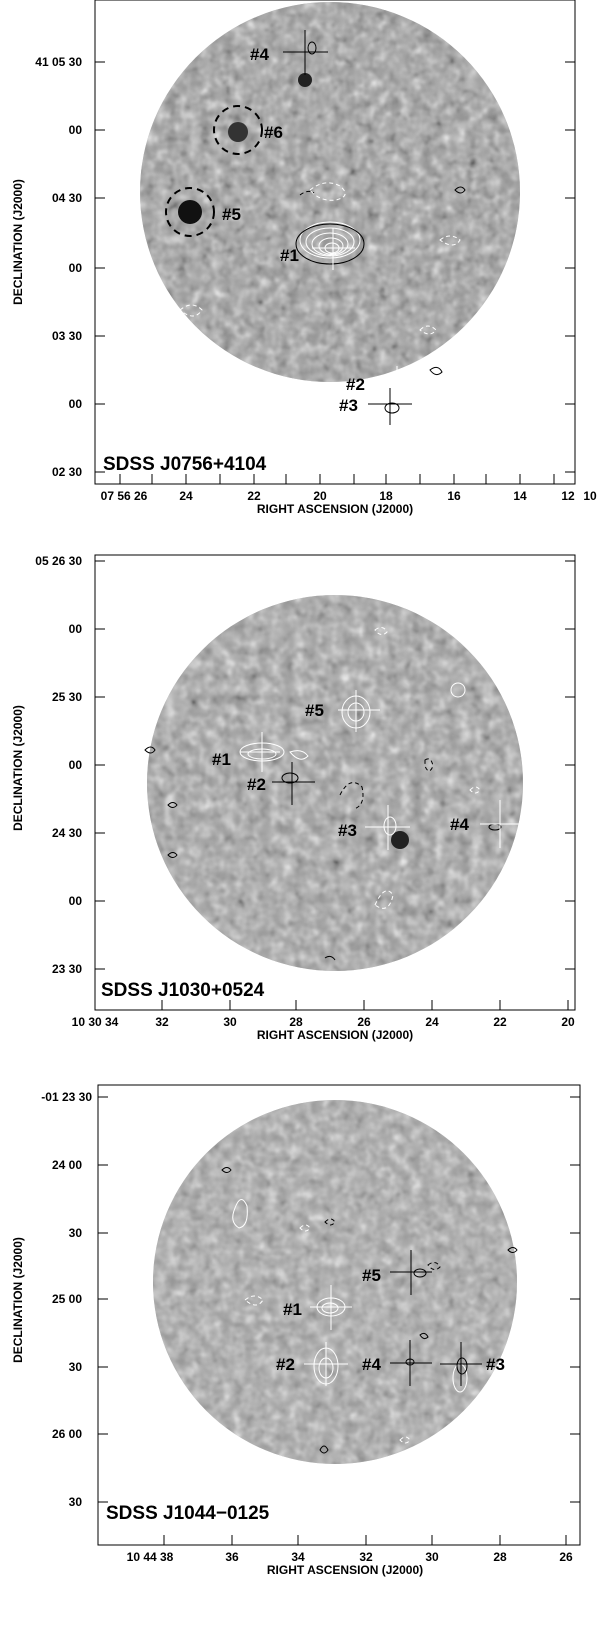 The height and width of the screenshot is (1640, 604). What do you see at coordinates (58, 561) in the screenshot?
I see `svg-text: 05 26 30` at bounding box center [58, 561].